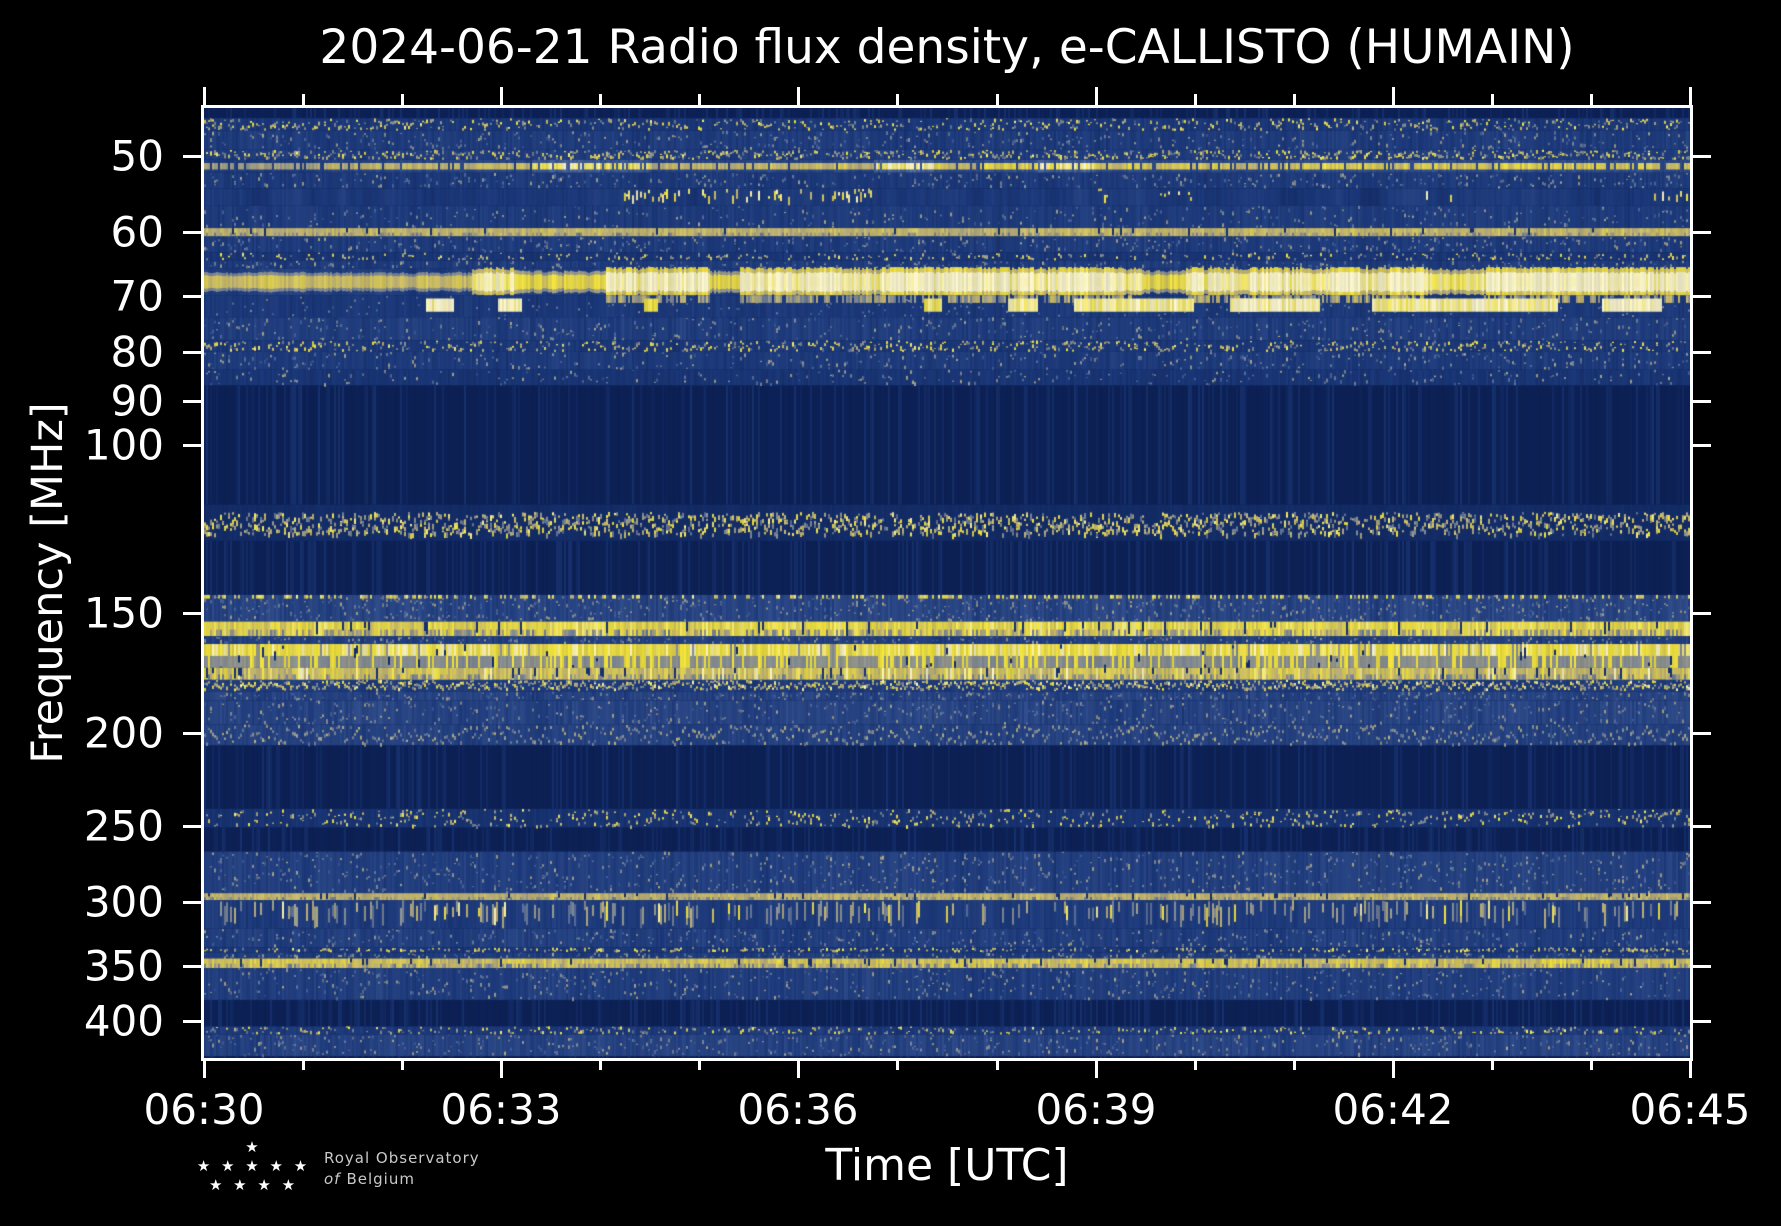 Image resolution: width=1781 pixels, height=1226 pixels. What do you see at coordinates (402, 1158) in the screenshot?
I see `logo-line-1: Royal Observatory` at bounding box center [402, 1158].